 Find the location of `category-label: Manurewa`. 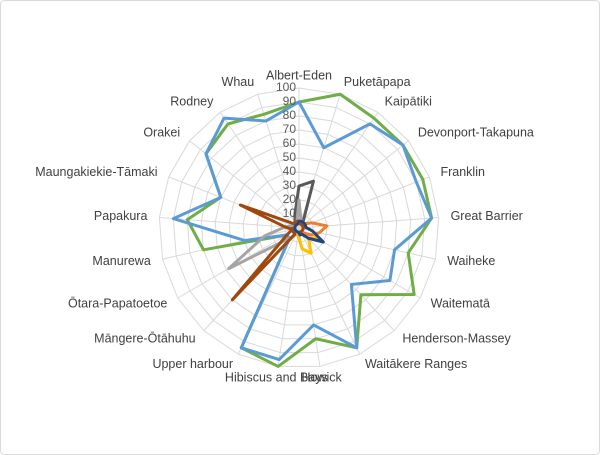

category-label: Manurewa is located at coordinates (121, 261).